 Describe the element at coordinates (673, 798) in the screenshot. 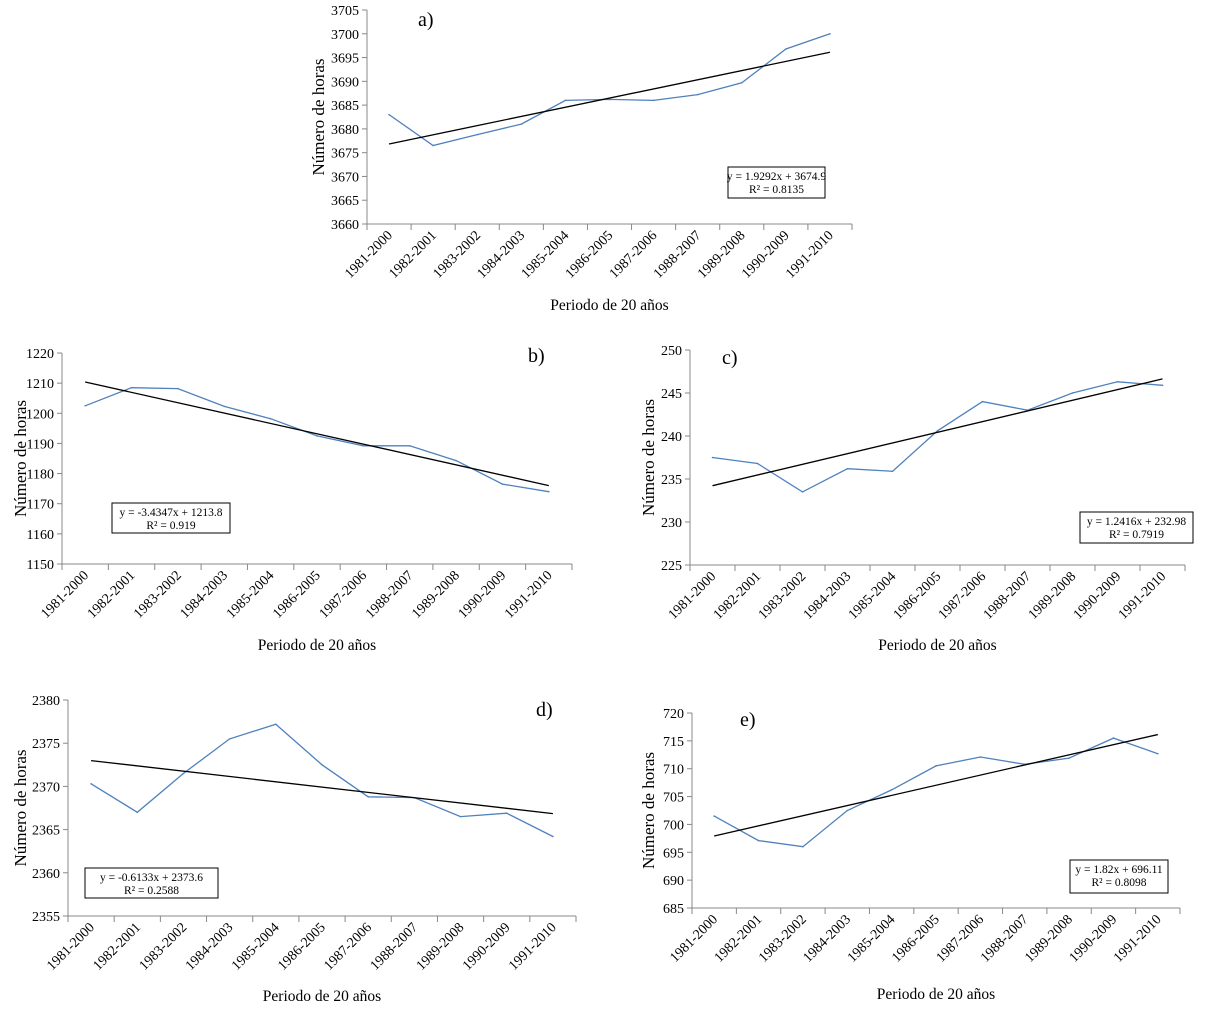

I see `y-tick-label: 705` at that location.